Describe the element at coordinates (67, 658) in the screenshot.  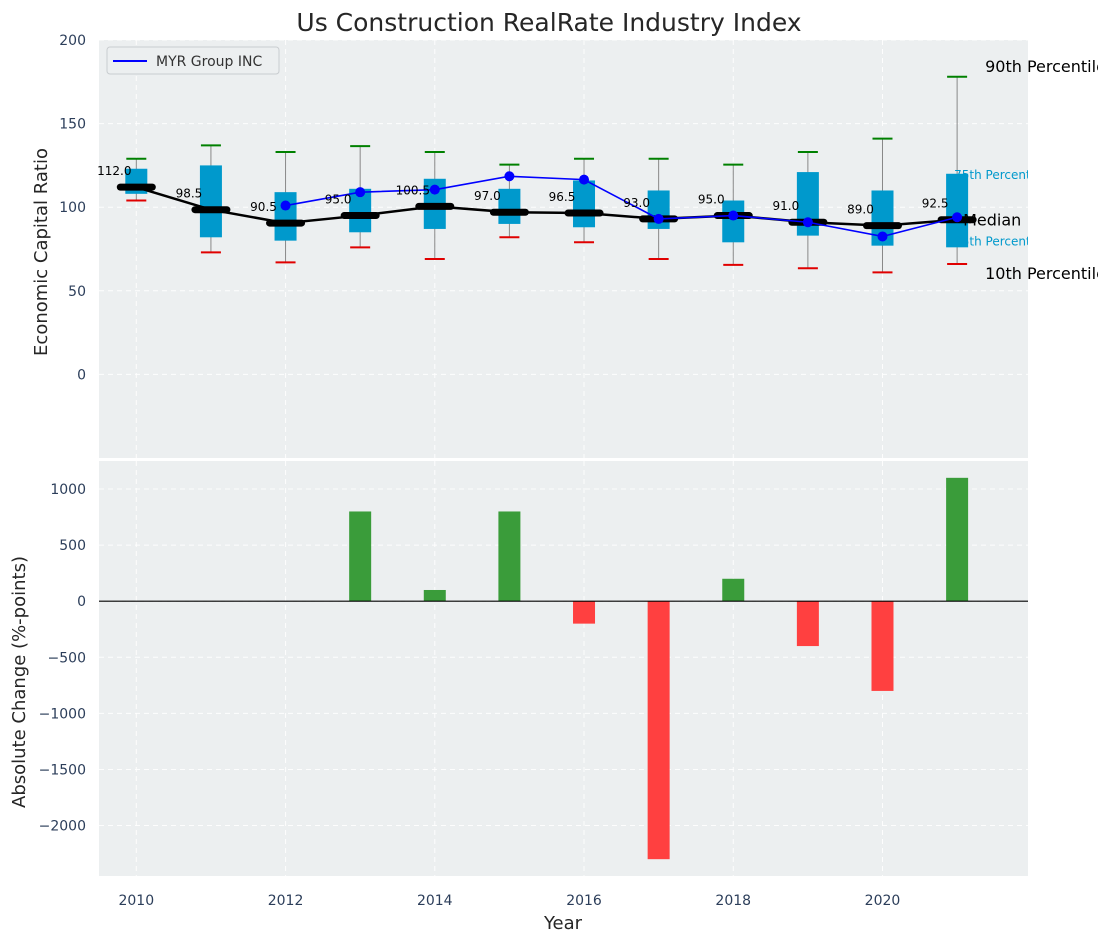
I see `bottom-y-tick-label: −500` at that location.